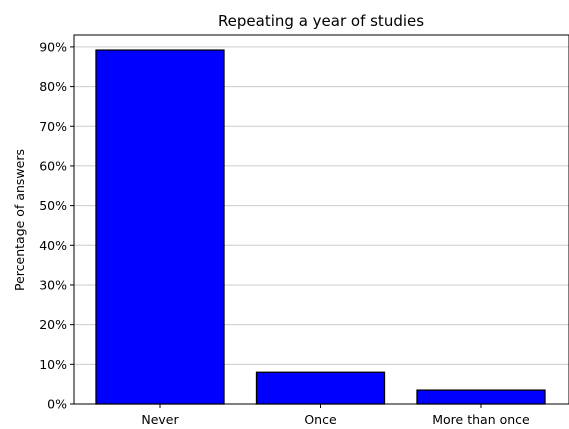  What do you see at coordinates (321, 21) in the screenshot?
I see `chart-title: Repeating a year of studies` at bounding box center [321, 21].